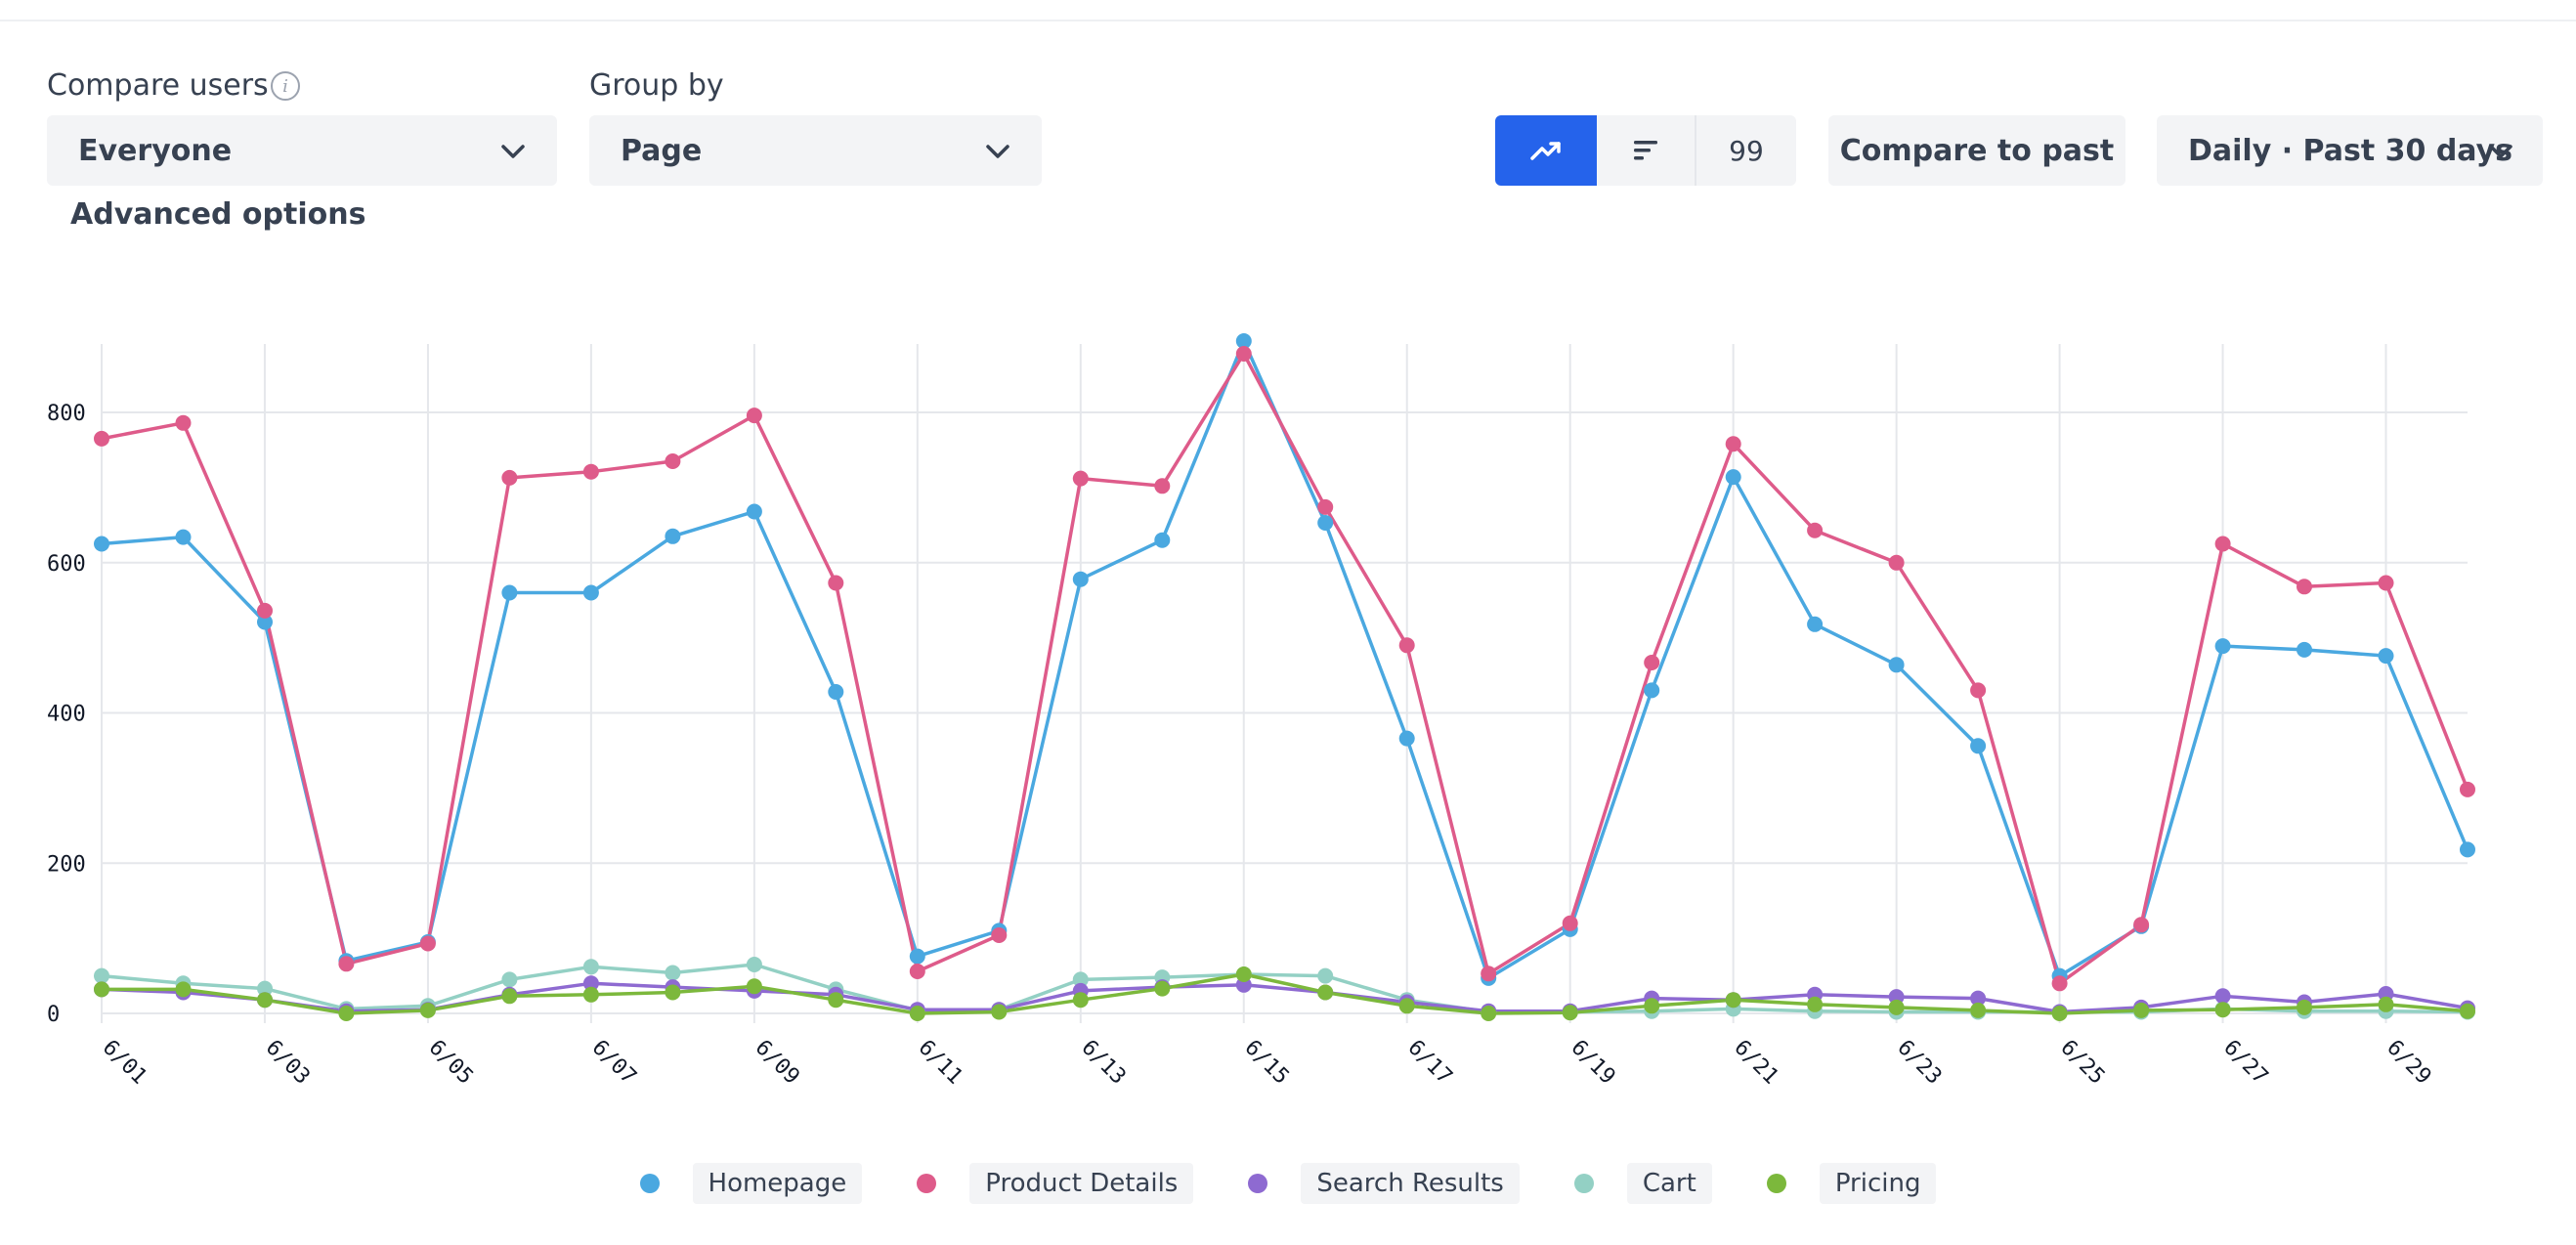  What do you see at coordinates (816, 150) in the screenshot?
I see `group-by-select: Page` at bounding box center [816, 150].